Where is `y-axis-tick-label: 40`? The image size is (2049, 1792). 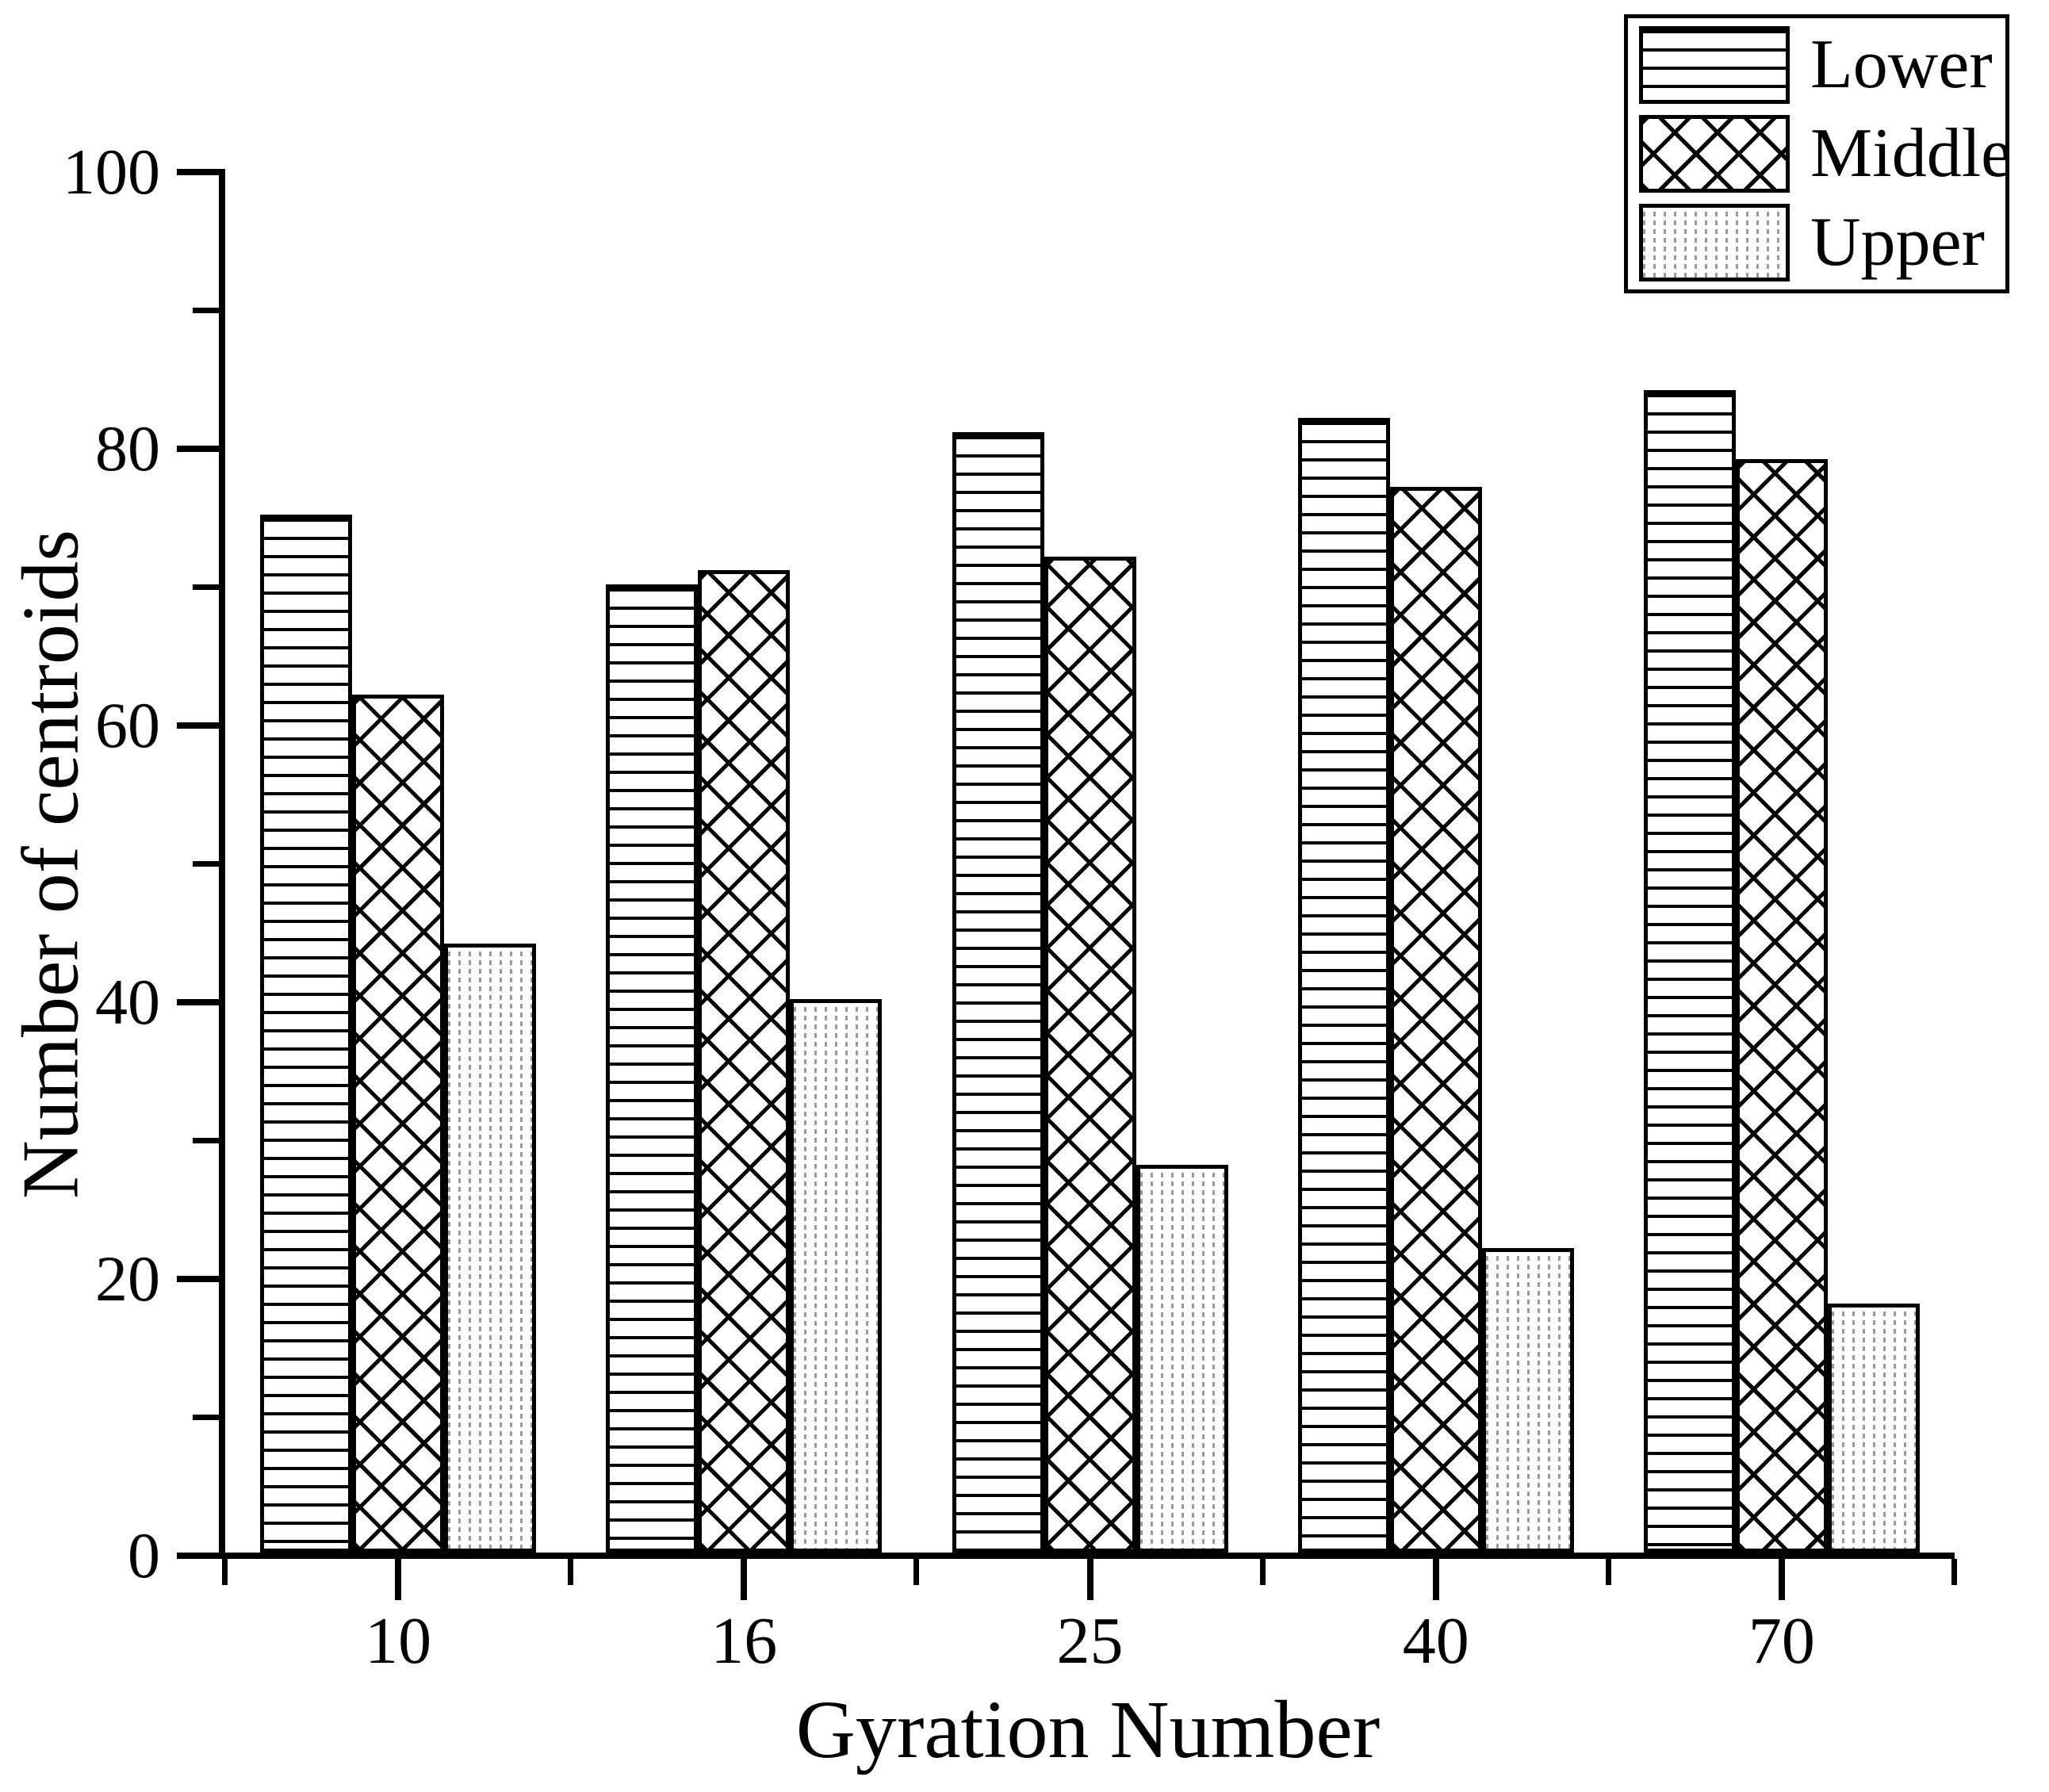
y-axis-tick-label: 40 is located at coordinates (128, 1002).